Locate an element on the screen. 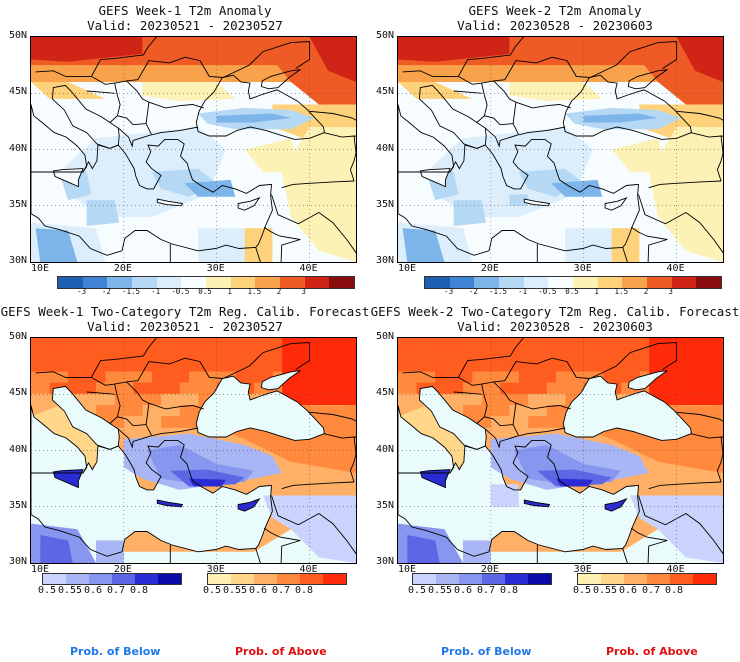 Image resolution: width=740 pixels, height=662 pixels. panel-title: GEFS Week-1 T2m Anomaly is located at coordinates (185, 10).